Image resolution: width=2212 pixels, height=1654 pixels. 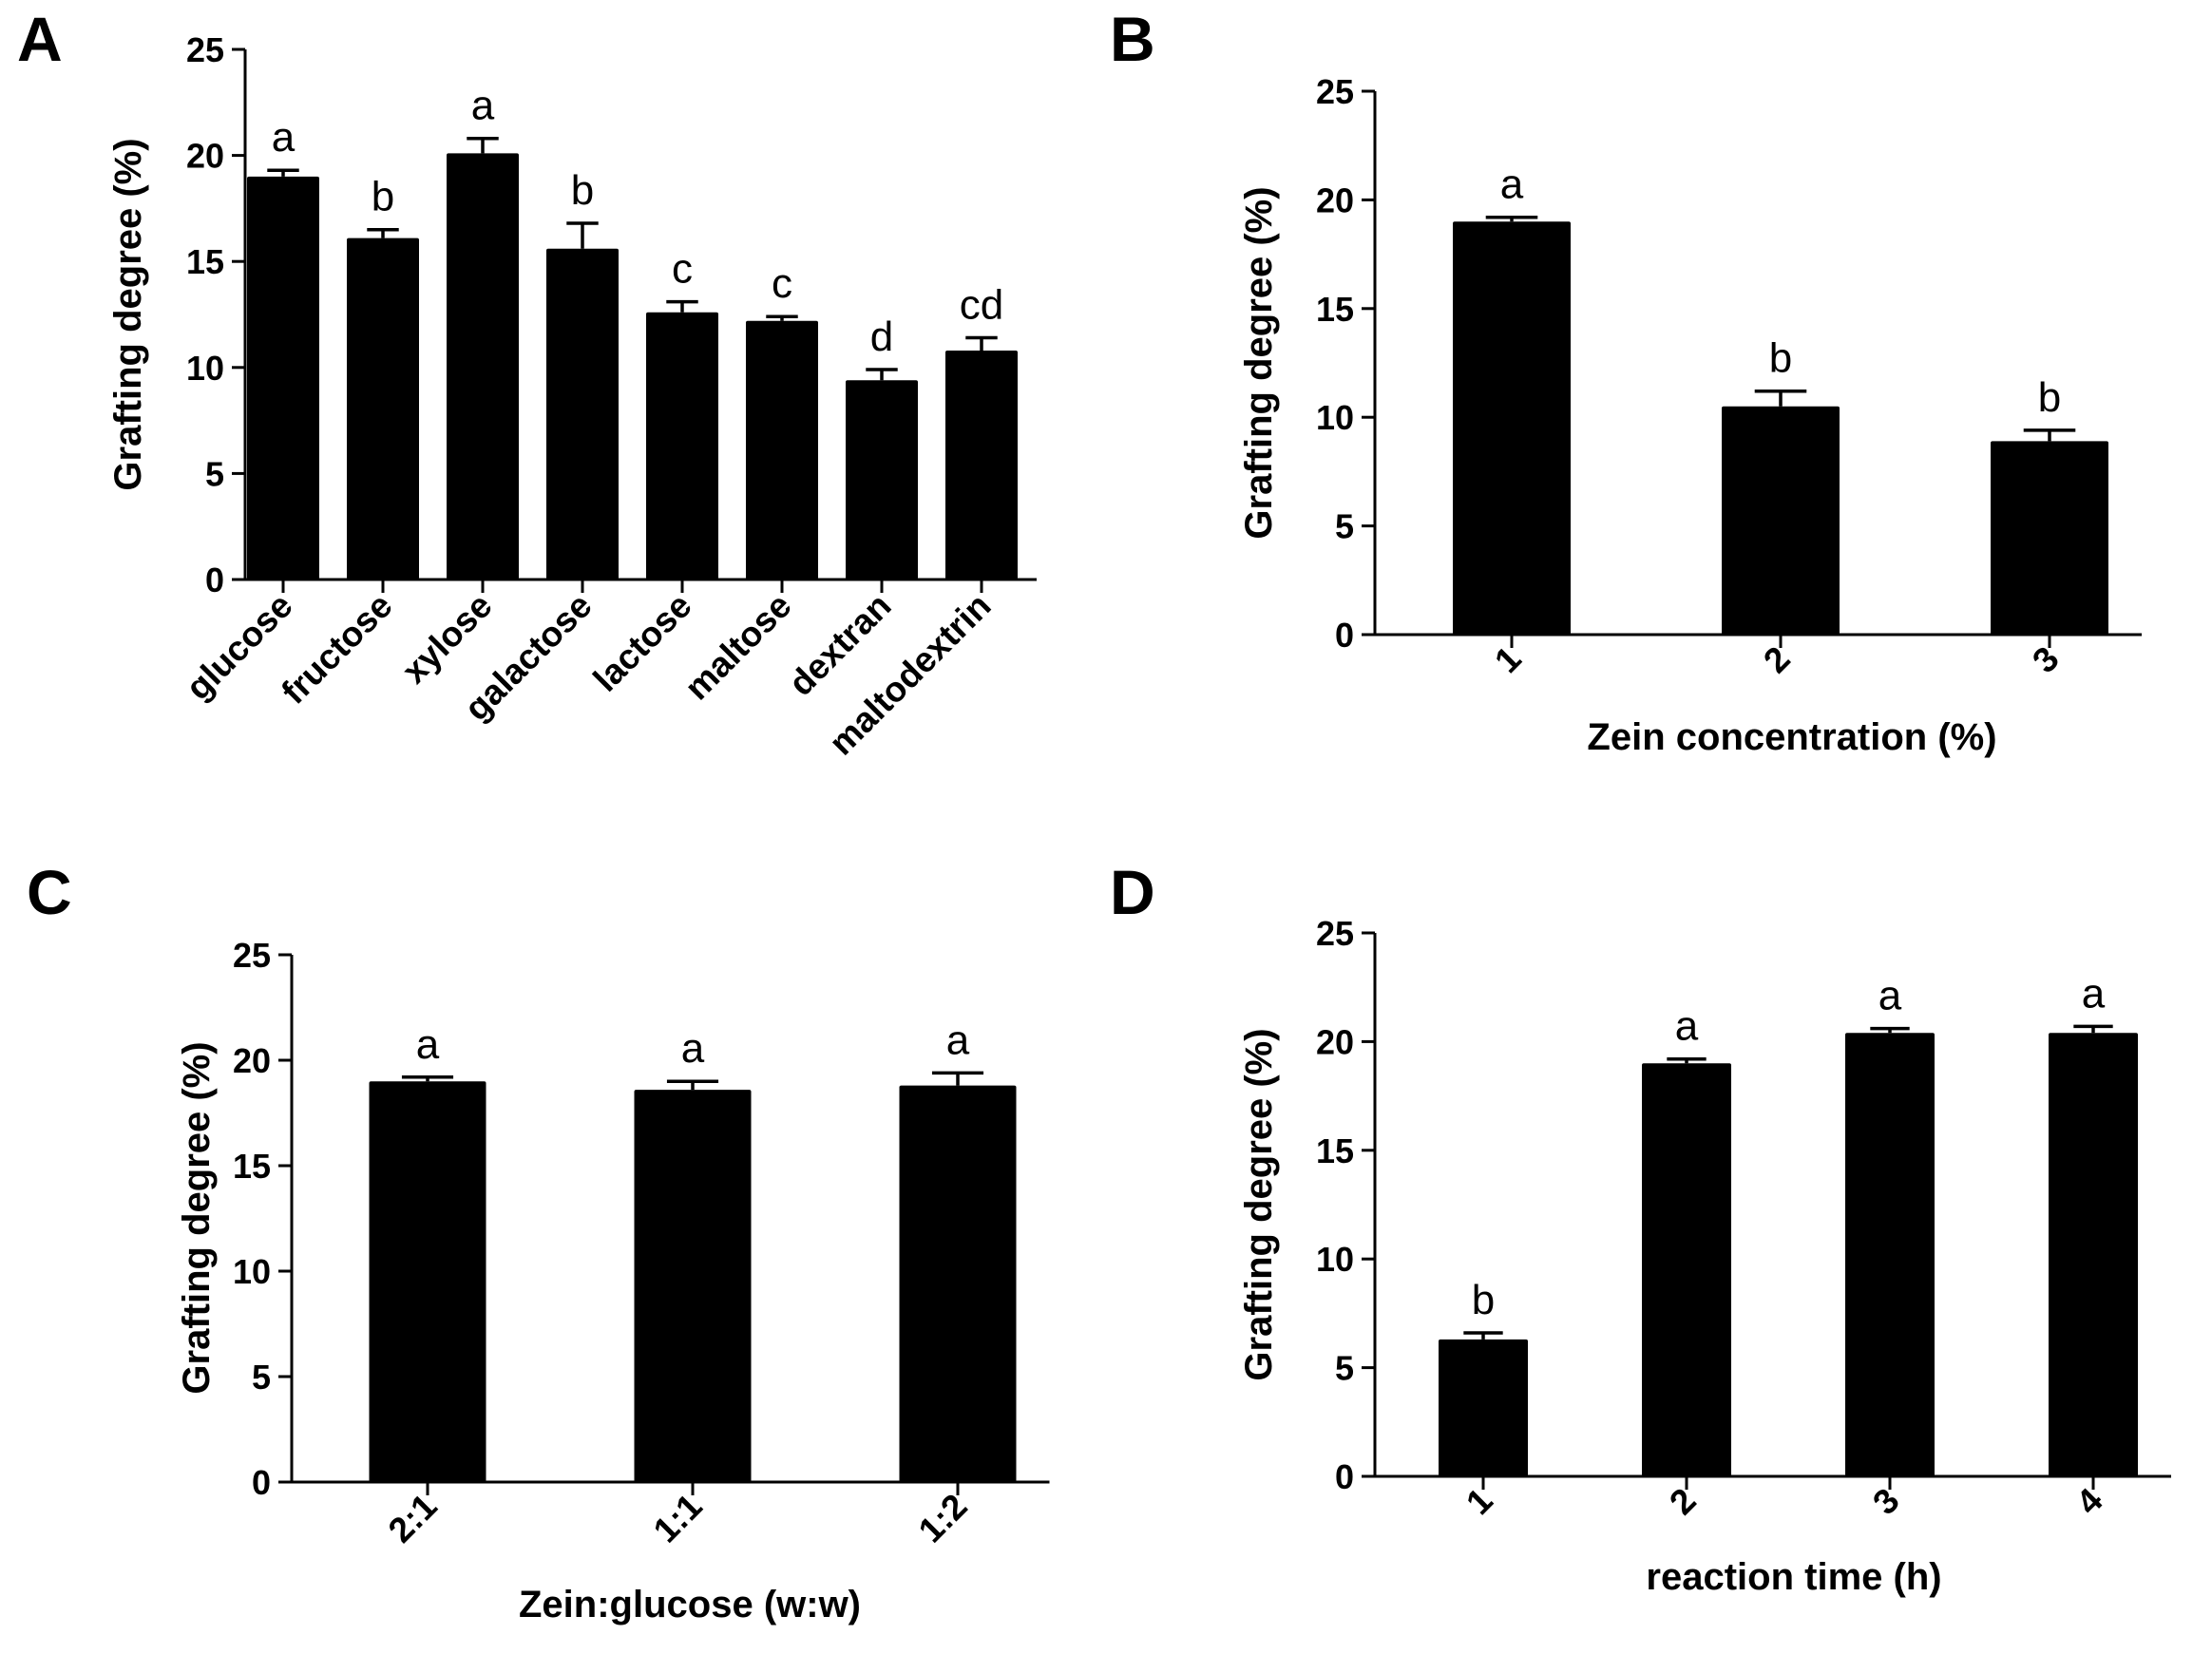 I want to click on x-axis-title: Zein concentration (%), so click(x=1791, y=737).